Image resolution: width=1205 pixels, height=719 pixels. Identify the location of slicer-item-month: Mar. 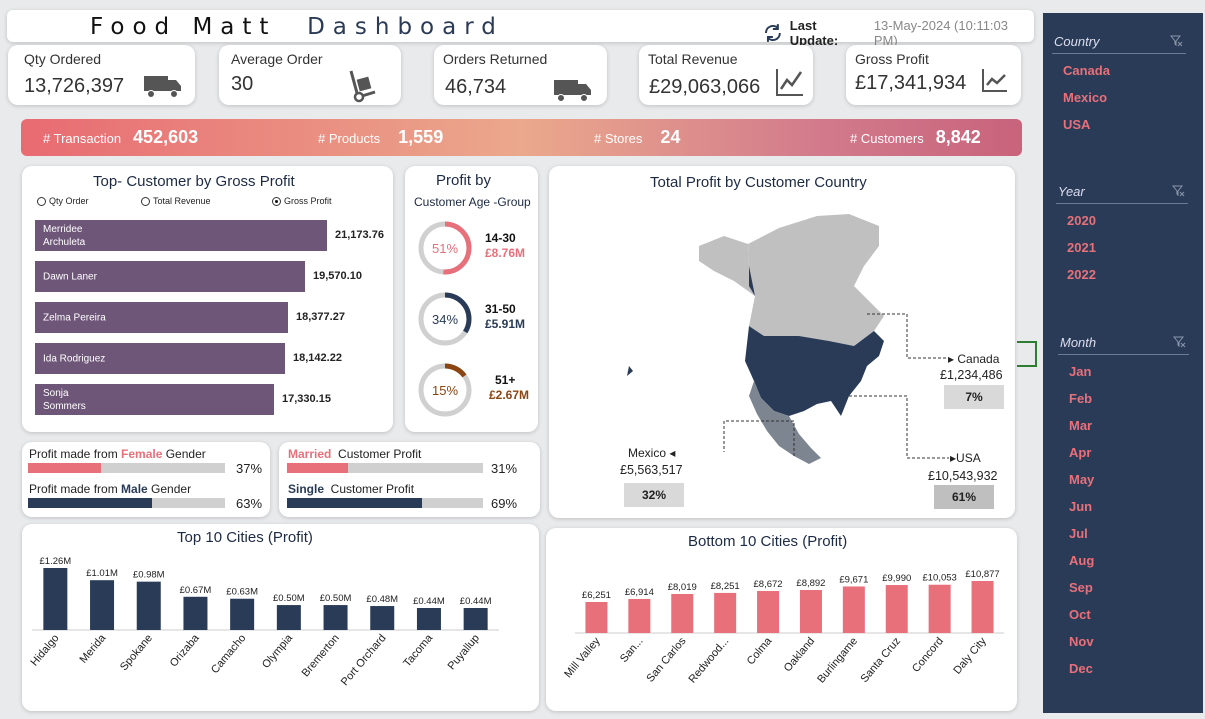
(1081, 425).